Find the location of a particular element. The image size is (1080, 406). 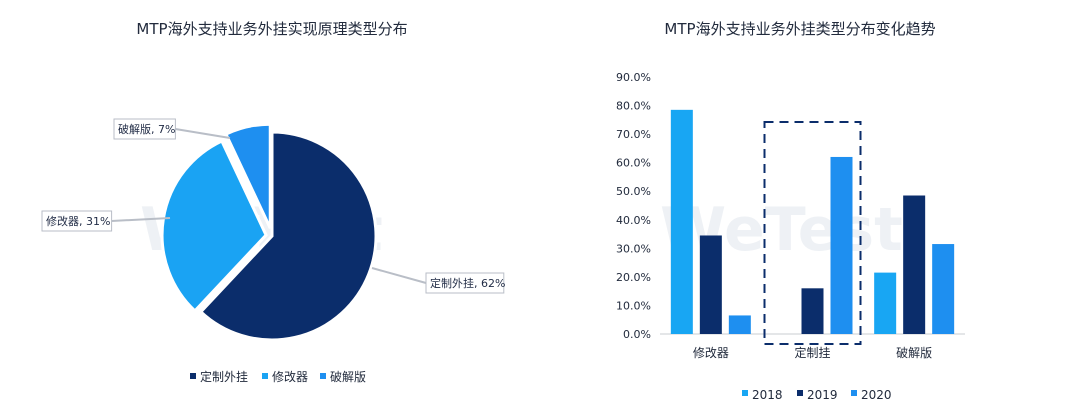

y-tick-label-2: 20.0% is located at coordinates (633, 277).